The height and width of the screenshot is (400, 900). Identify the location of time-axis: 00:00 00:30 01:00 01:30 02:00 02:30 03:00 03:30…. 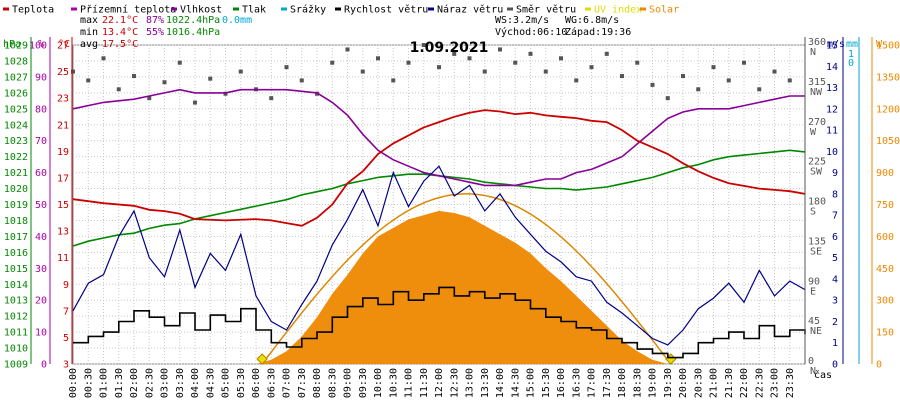
(432, 383).